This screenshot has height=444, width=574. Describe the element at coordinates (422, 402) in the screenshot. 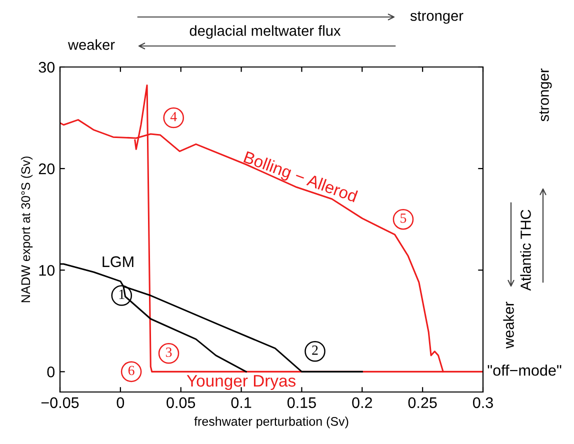

I see `x-tick-label: 0.25` at that location.